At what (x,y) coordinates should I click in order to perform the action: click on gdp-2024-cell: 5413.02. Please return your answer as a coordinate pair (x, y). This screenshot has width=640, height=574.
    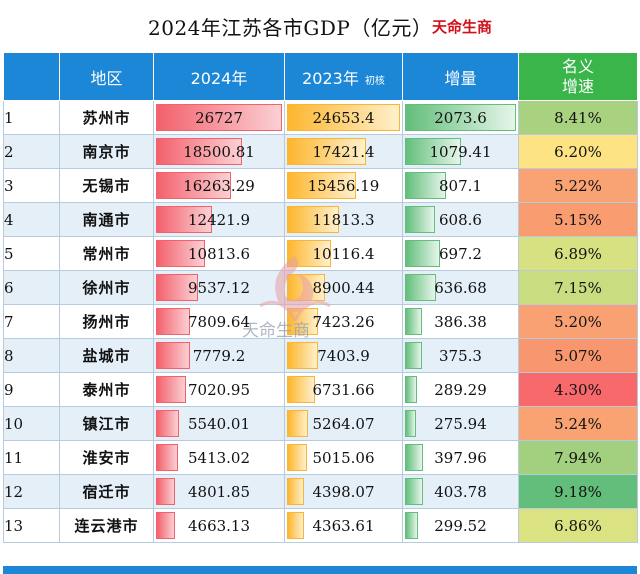
    Looking at the image, I should click on (219, 457).